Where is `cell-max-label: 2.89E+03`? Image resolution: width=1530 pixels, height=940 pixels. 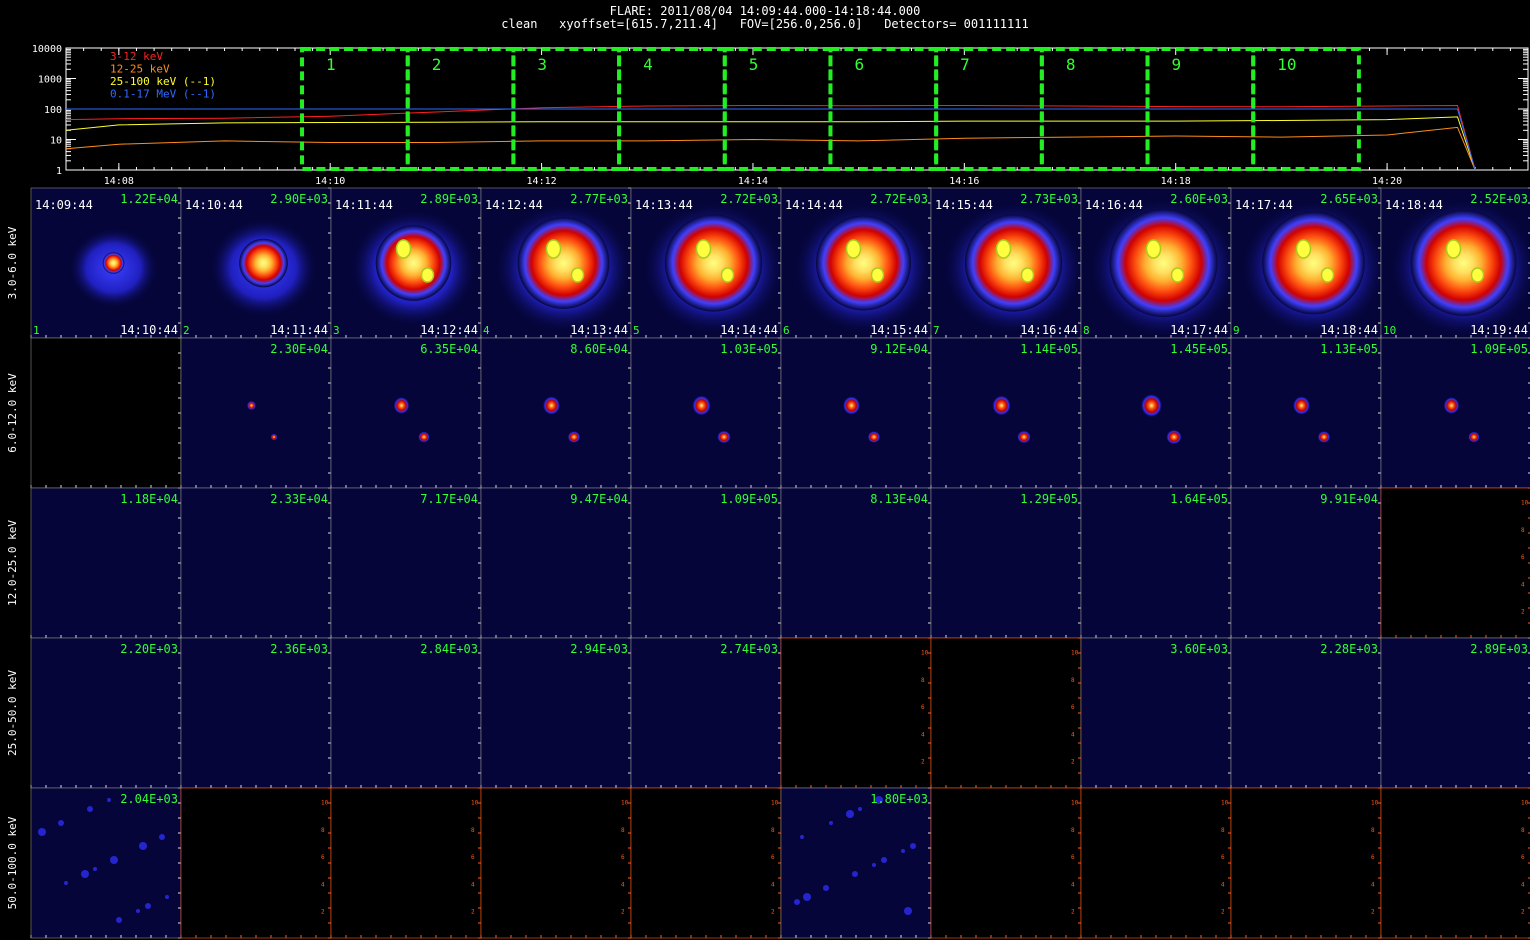
cell-max-label: 2.89E+03 is located at coordinates (449, 199).